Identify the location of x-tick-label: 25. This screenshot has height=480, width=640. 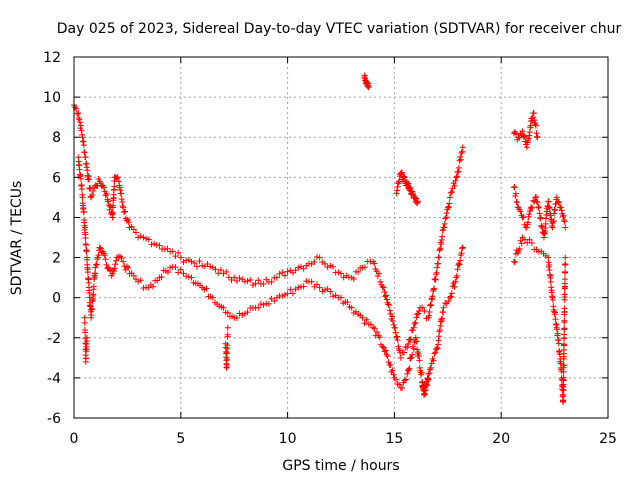
(608, 439).